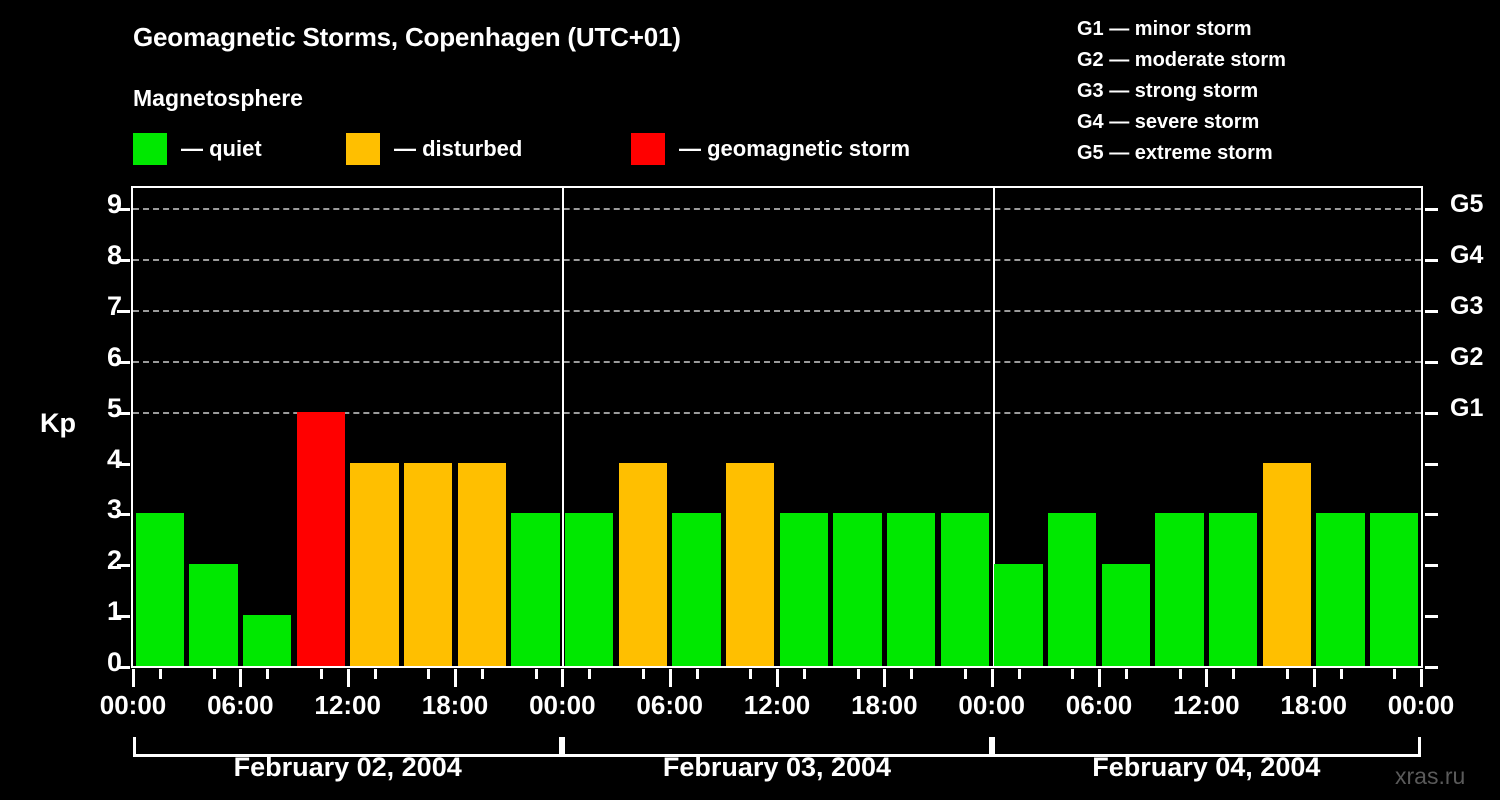 The image size is (1500, 800). I want to click on legend-swatch-disturbed-icon, so click(363, 149).